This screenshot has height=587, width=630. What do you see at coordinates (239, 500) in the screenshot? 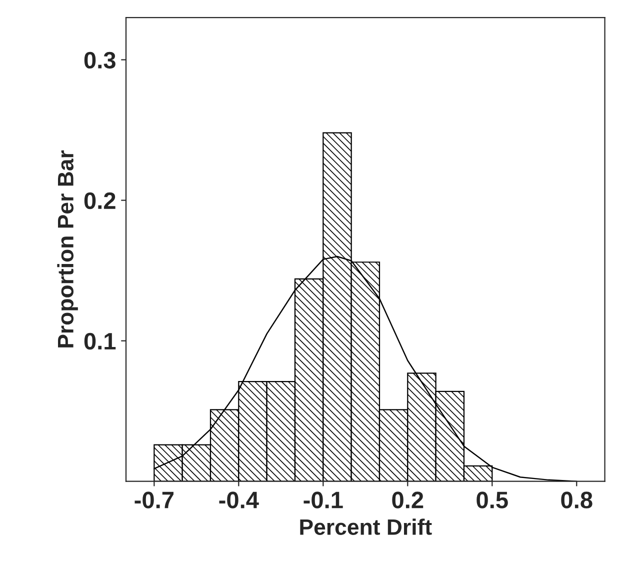
I see `x-tick-label: -0.4` at bounding box center [239, 500].